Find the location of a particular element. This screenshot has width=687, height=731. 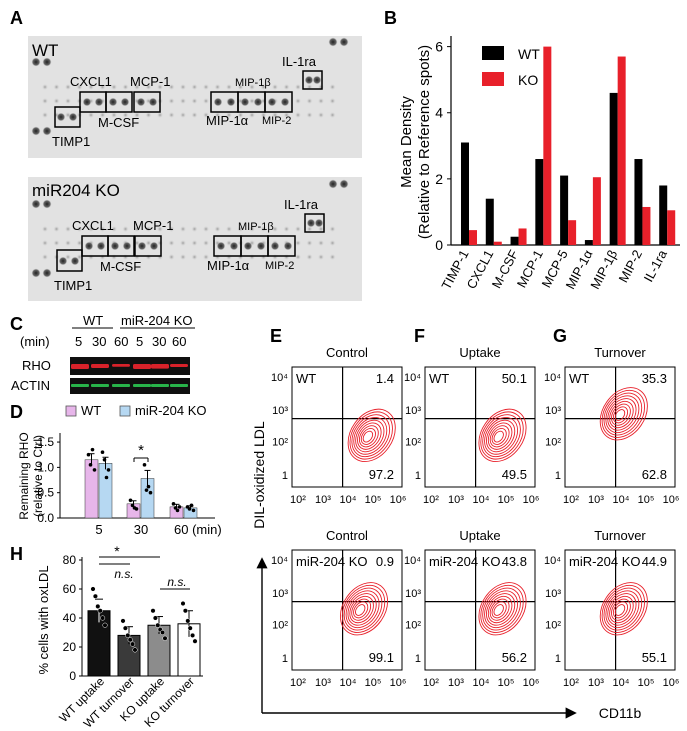

y-tick-label: 1 is located at coordinates (285, 476).